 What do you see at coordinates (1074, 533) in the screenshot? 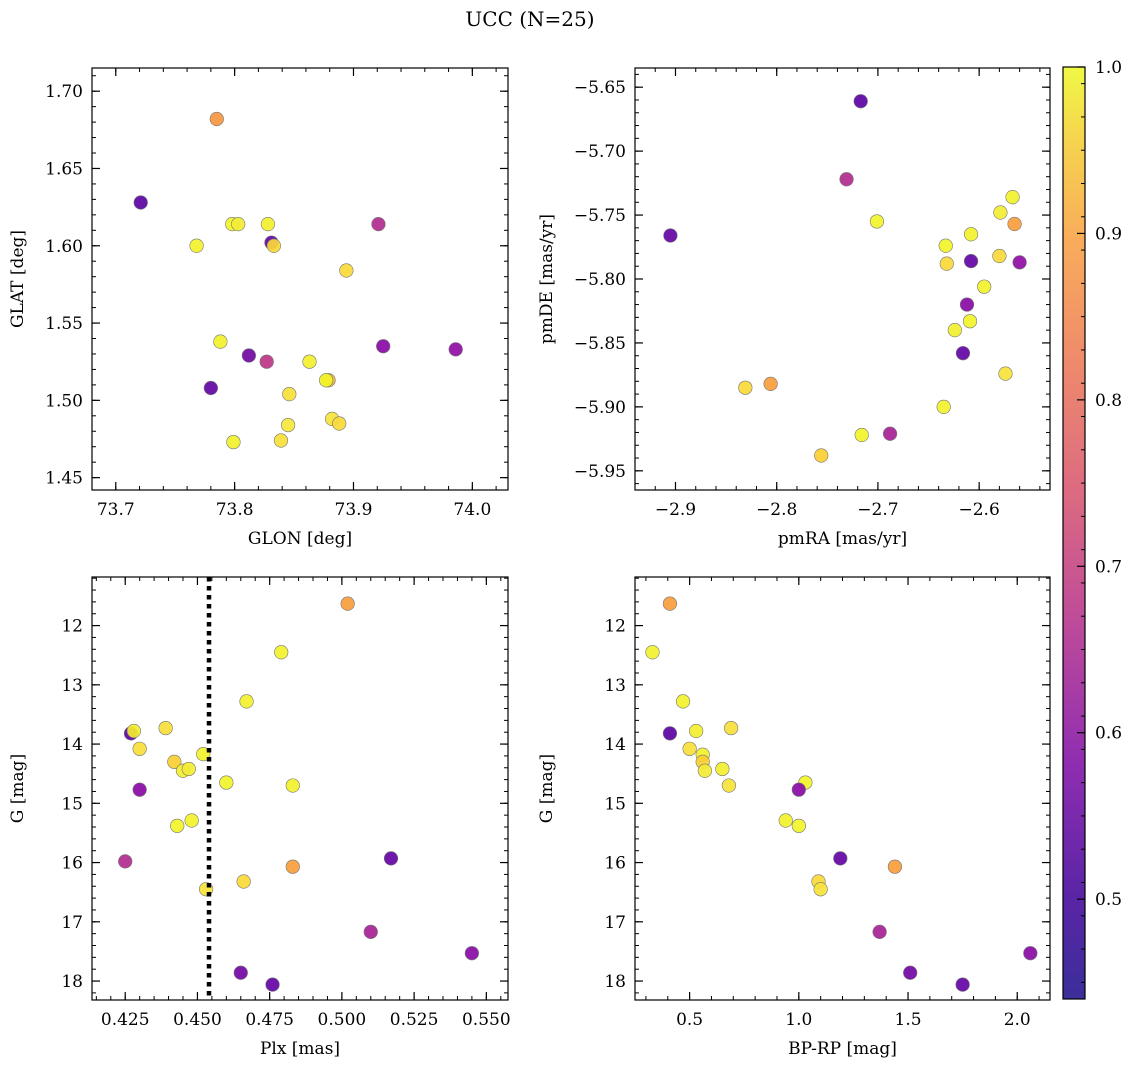
I see `colorbar-gradient` at bounding box center [1074, 533].